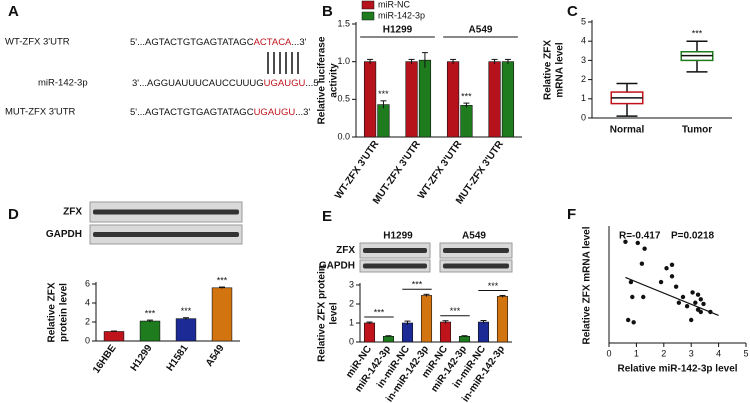 This screenshot has width=750, height=403. What do you see at coordinates (40, 112) in the screenshot?
I see `sequence-name: MUT-ZFX 3'UTR` at bounding box center [40, 112].